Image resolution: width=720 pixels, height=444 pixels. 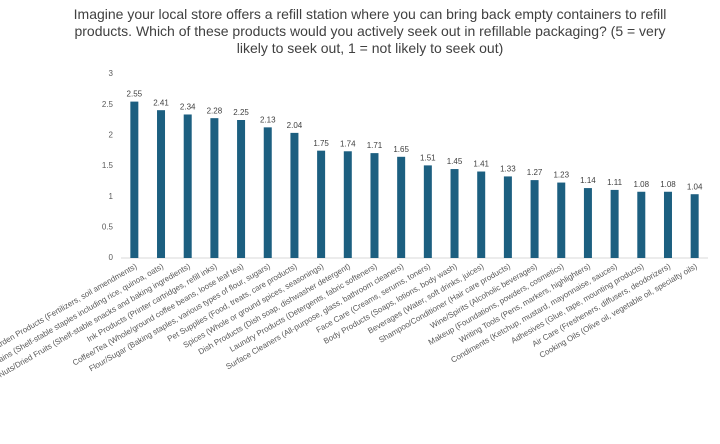 What do you see at coordinates (375, 145) in the screenshot?
I see `value-label: 1.71` at bounding box center [375, 145].